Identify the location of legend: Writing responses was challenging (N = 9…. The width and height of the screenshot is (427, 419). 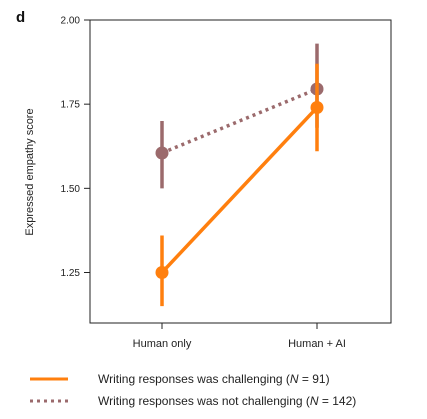
(192, 390).